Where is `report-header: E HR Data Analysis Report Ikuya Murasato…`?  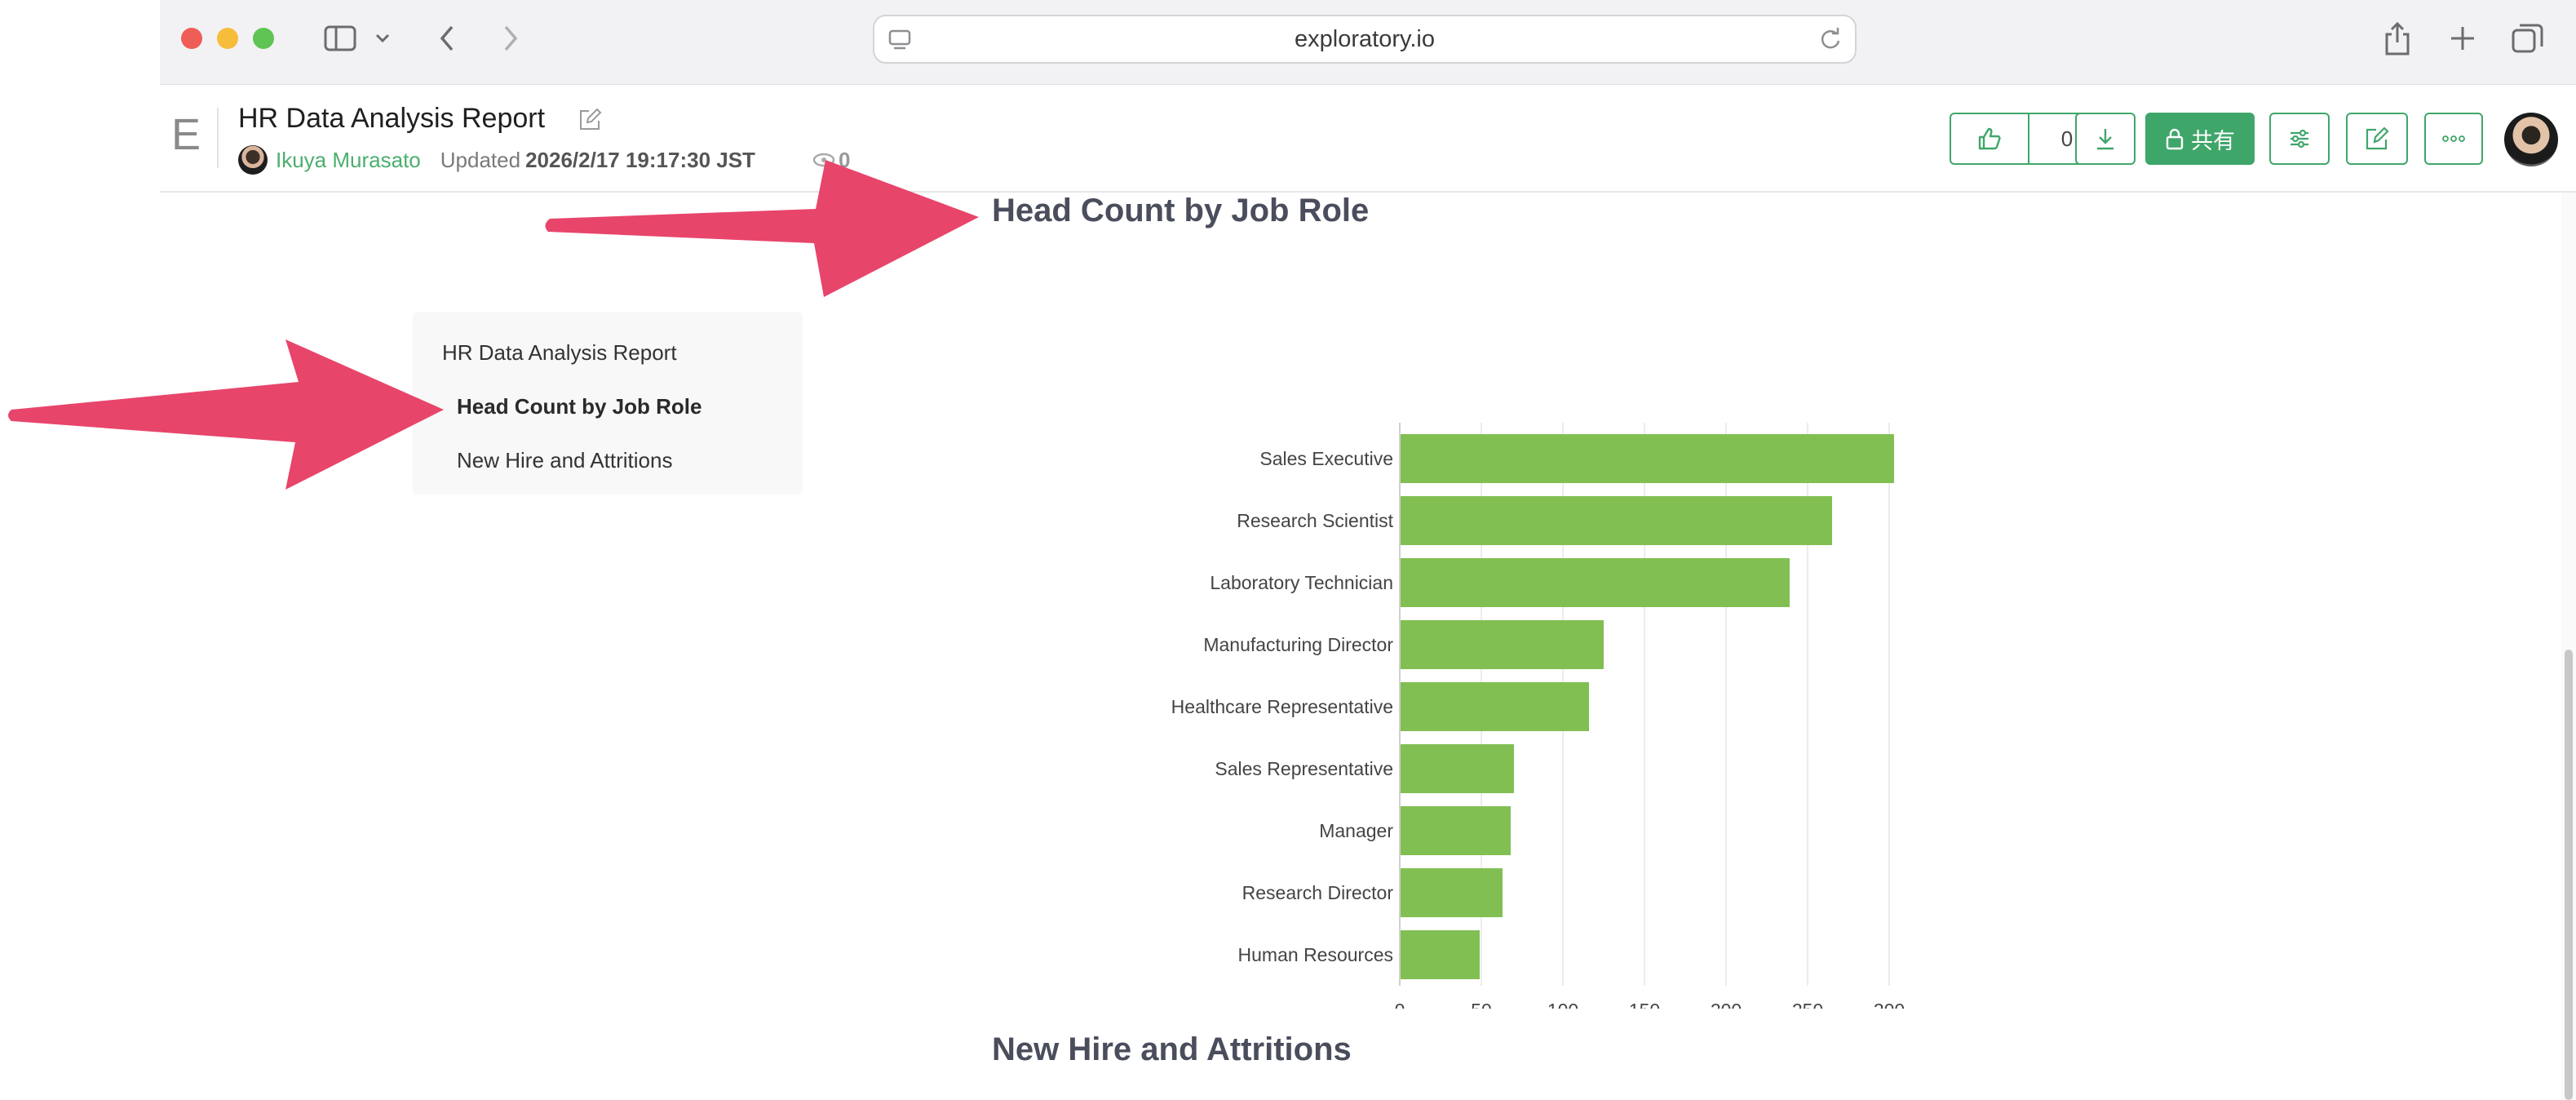
report-header: E HR Data Analysis Report Ikuya Murasato… is located at coordinates (1368, 139).